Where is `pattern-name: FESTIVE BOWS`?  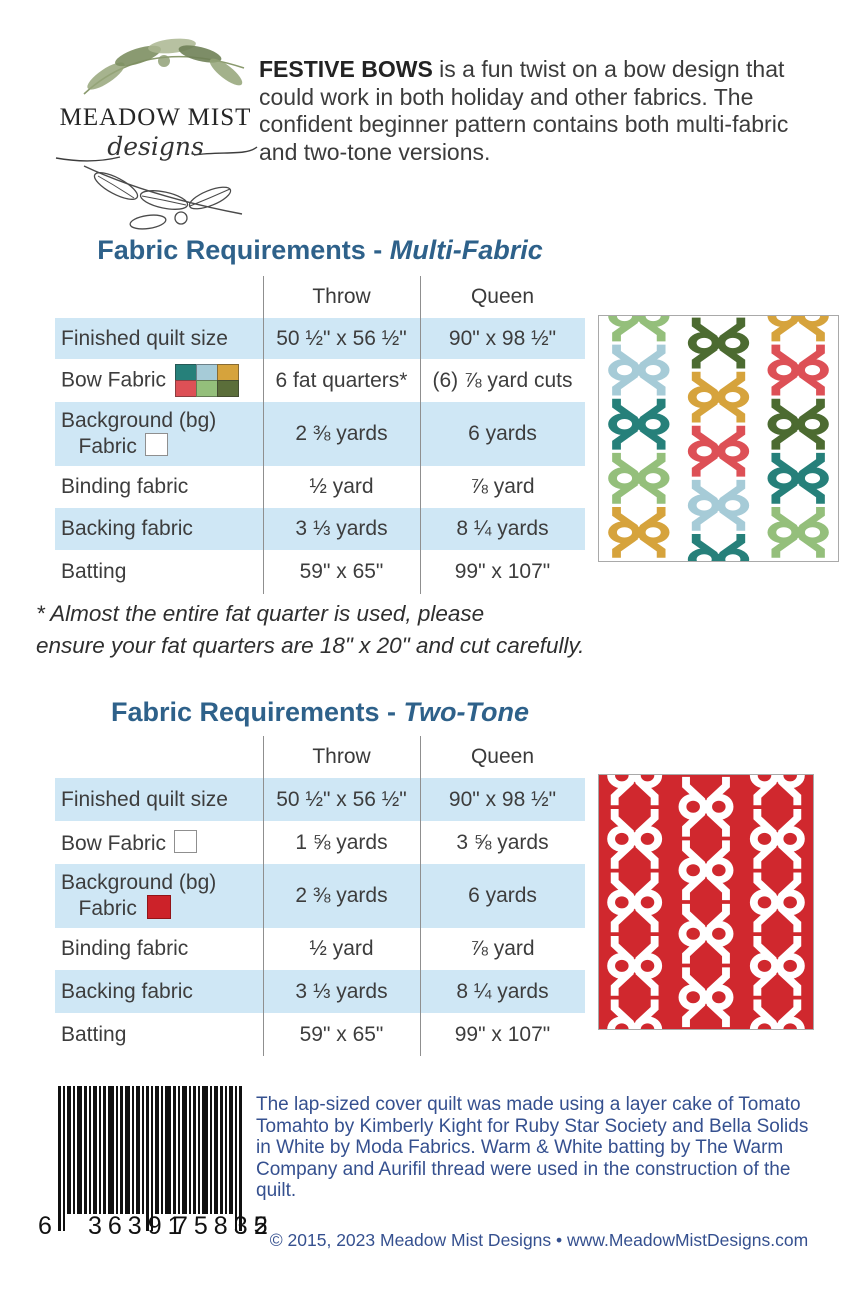
pattern-name: FESTIVE BOWS is located at coordinates (346, 69).